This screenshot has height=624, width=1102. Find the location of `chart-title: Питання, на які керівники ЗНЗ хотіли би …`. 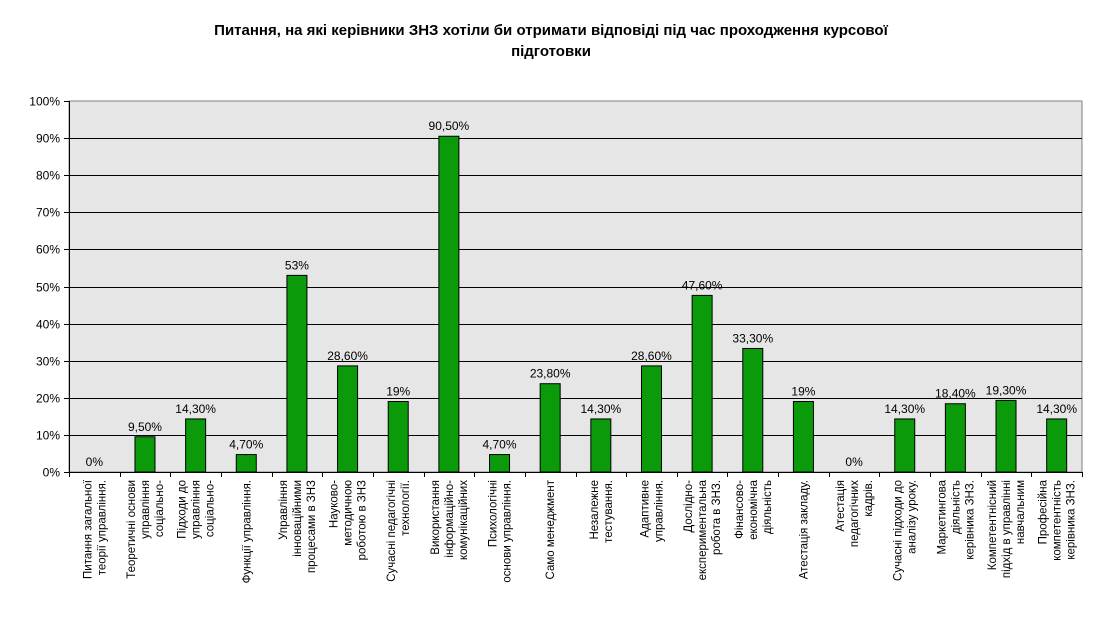

chart-title: Питання, на які керівники ЗНЗ хотіли би … is located at coordinates (551, 41).